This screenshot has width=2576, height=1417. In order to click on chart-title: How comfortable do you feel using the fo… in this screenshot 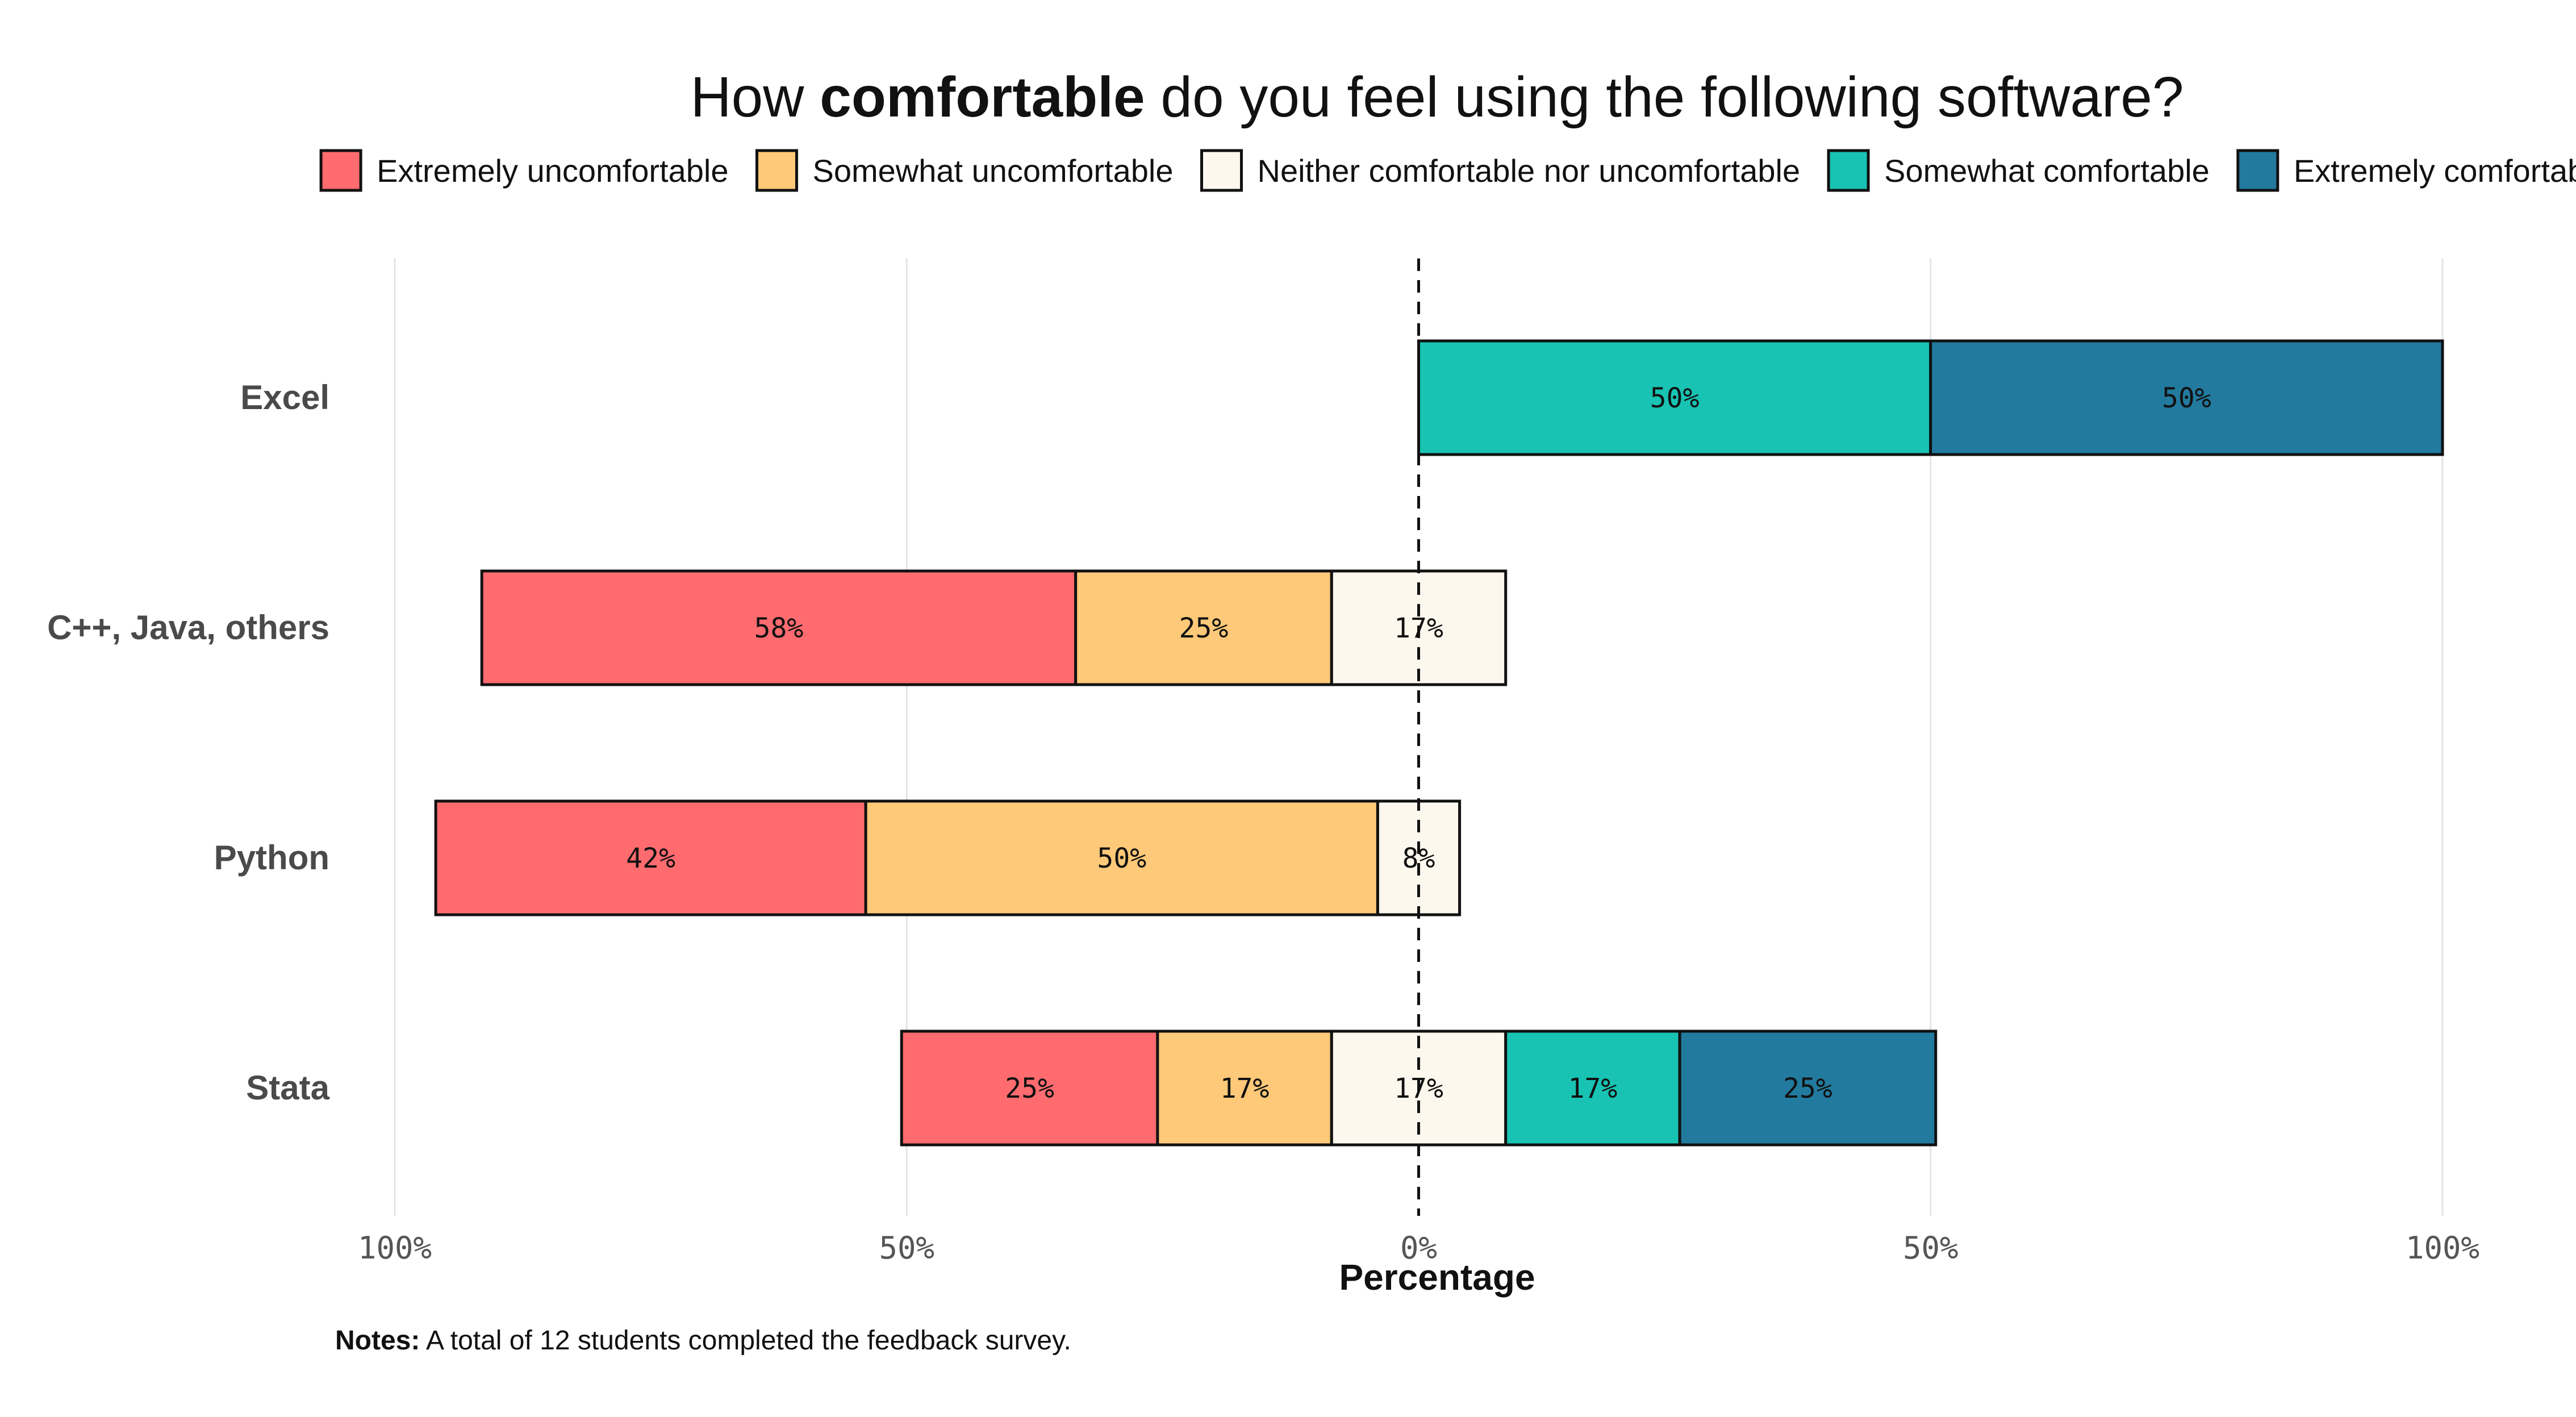, I will do `click(1436, 97)`.